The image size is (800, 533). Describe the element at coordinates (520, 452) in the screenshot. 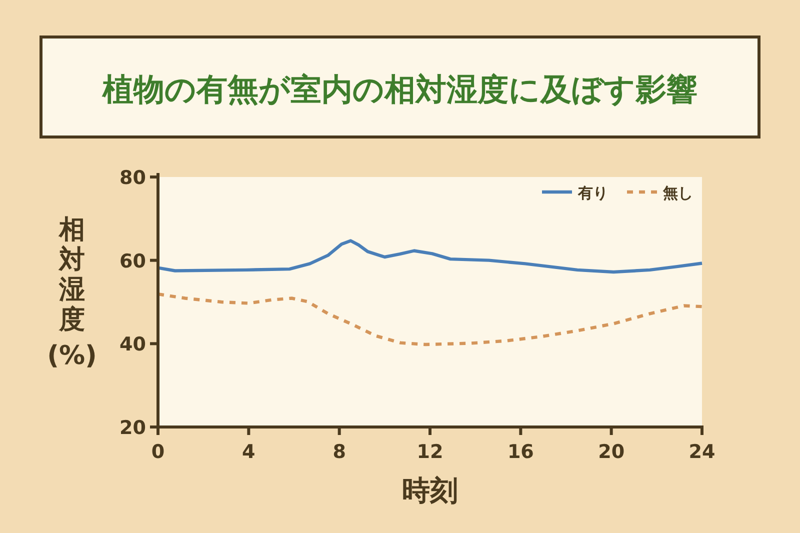

I see `x-tick-label: 16` at that location.